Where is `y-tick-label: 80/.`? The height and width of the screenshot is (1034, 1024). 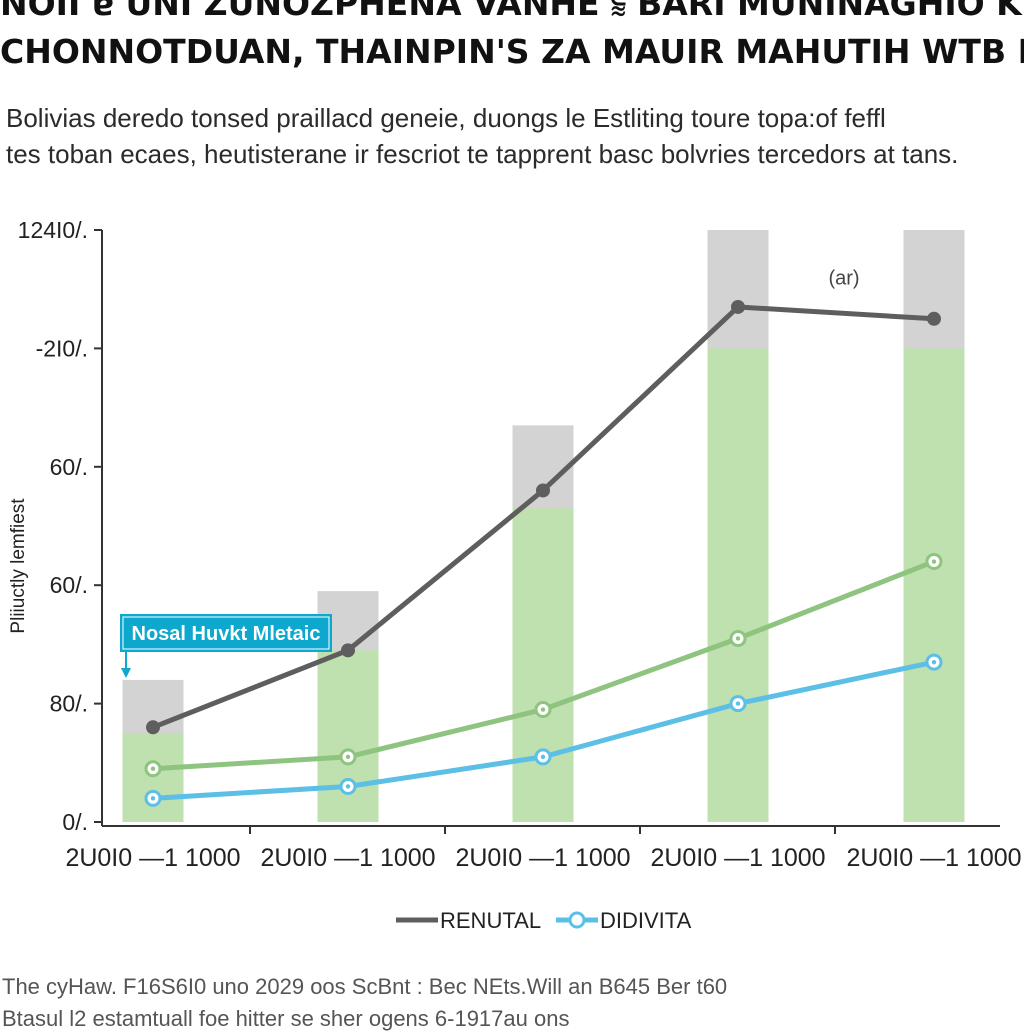 y-tick-label: 80/. is located at coordinates (69, 704).